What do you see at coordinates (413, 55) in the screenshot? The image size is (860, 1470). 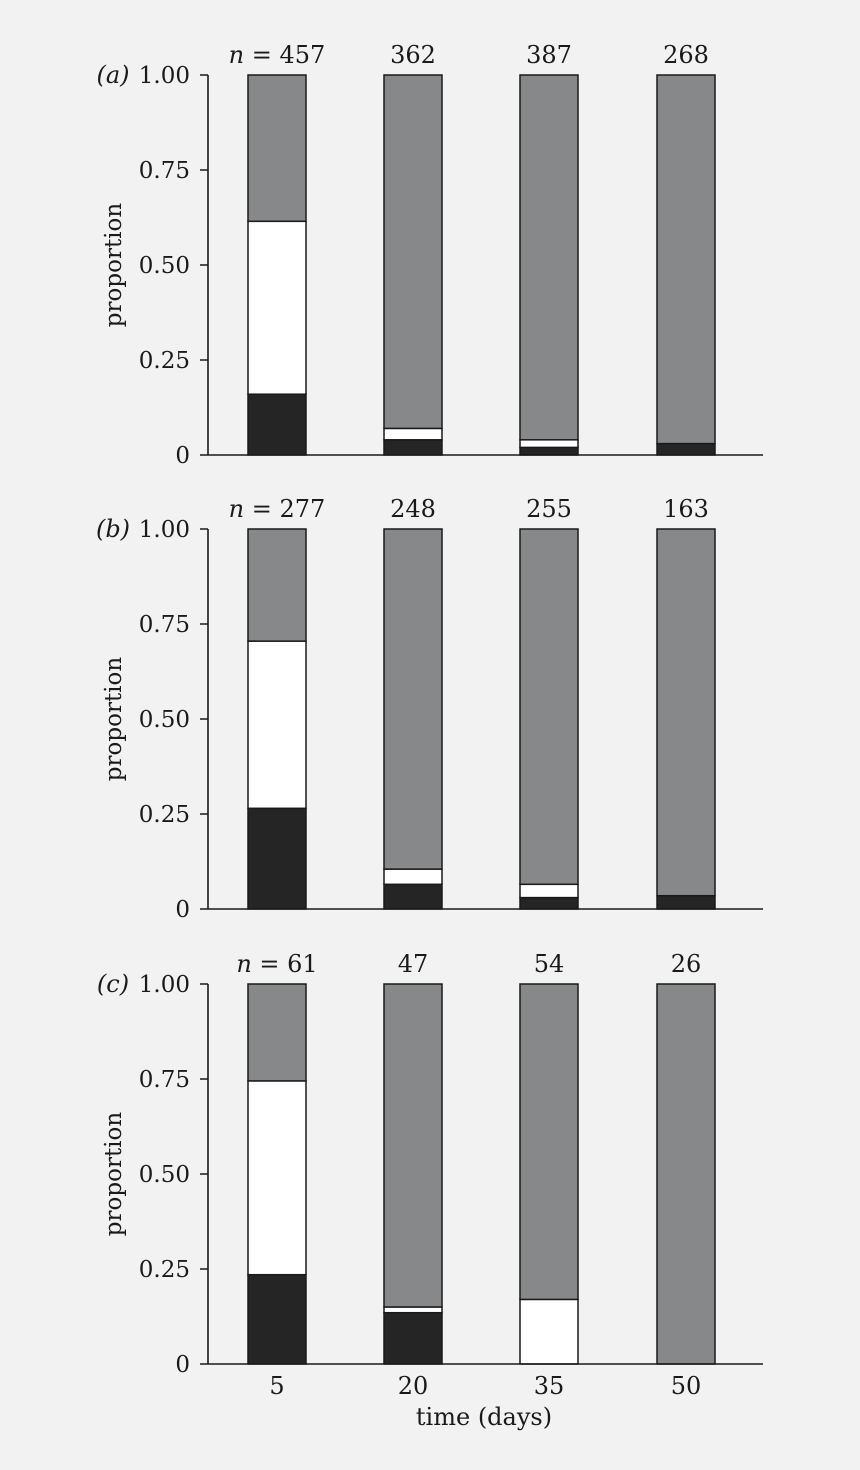 I see `sample-size-label: 362` at bounding box center [413, 55].